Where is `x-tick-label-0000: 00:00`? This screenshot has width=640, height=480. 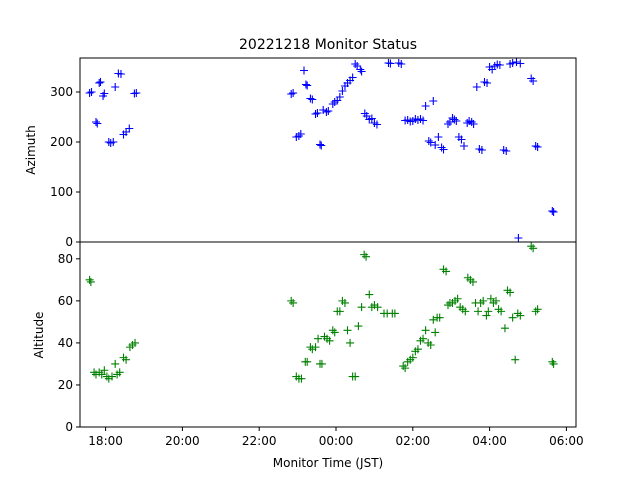 x-tick-label-0000: 00:00 is located at coordinates (336, 441).